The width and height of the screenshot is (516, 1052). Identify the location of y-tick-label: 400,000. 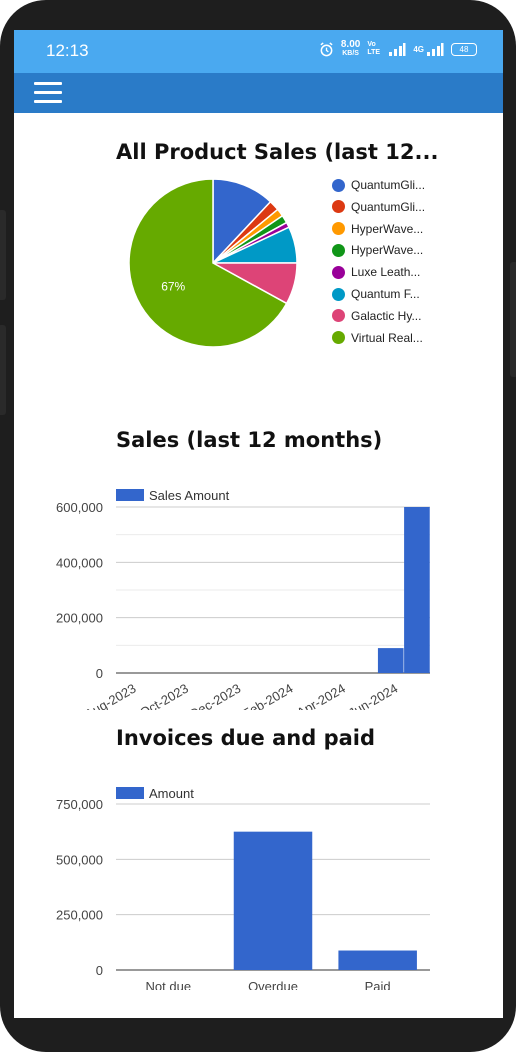
(79, 562).